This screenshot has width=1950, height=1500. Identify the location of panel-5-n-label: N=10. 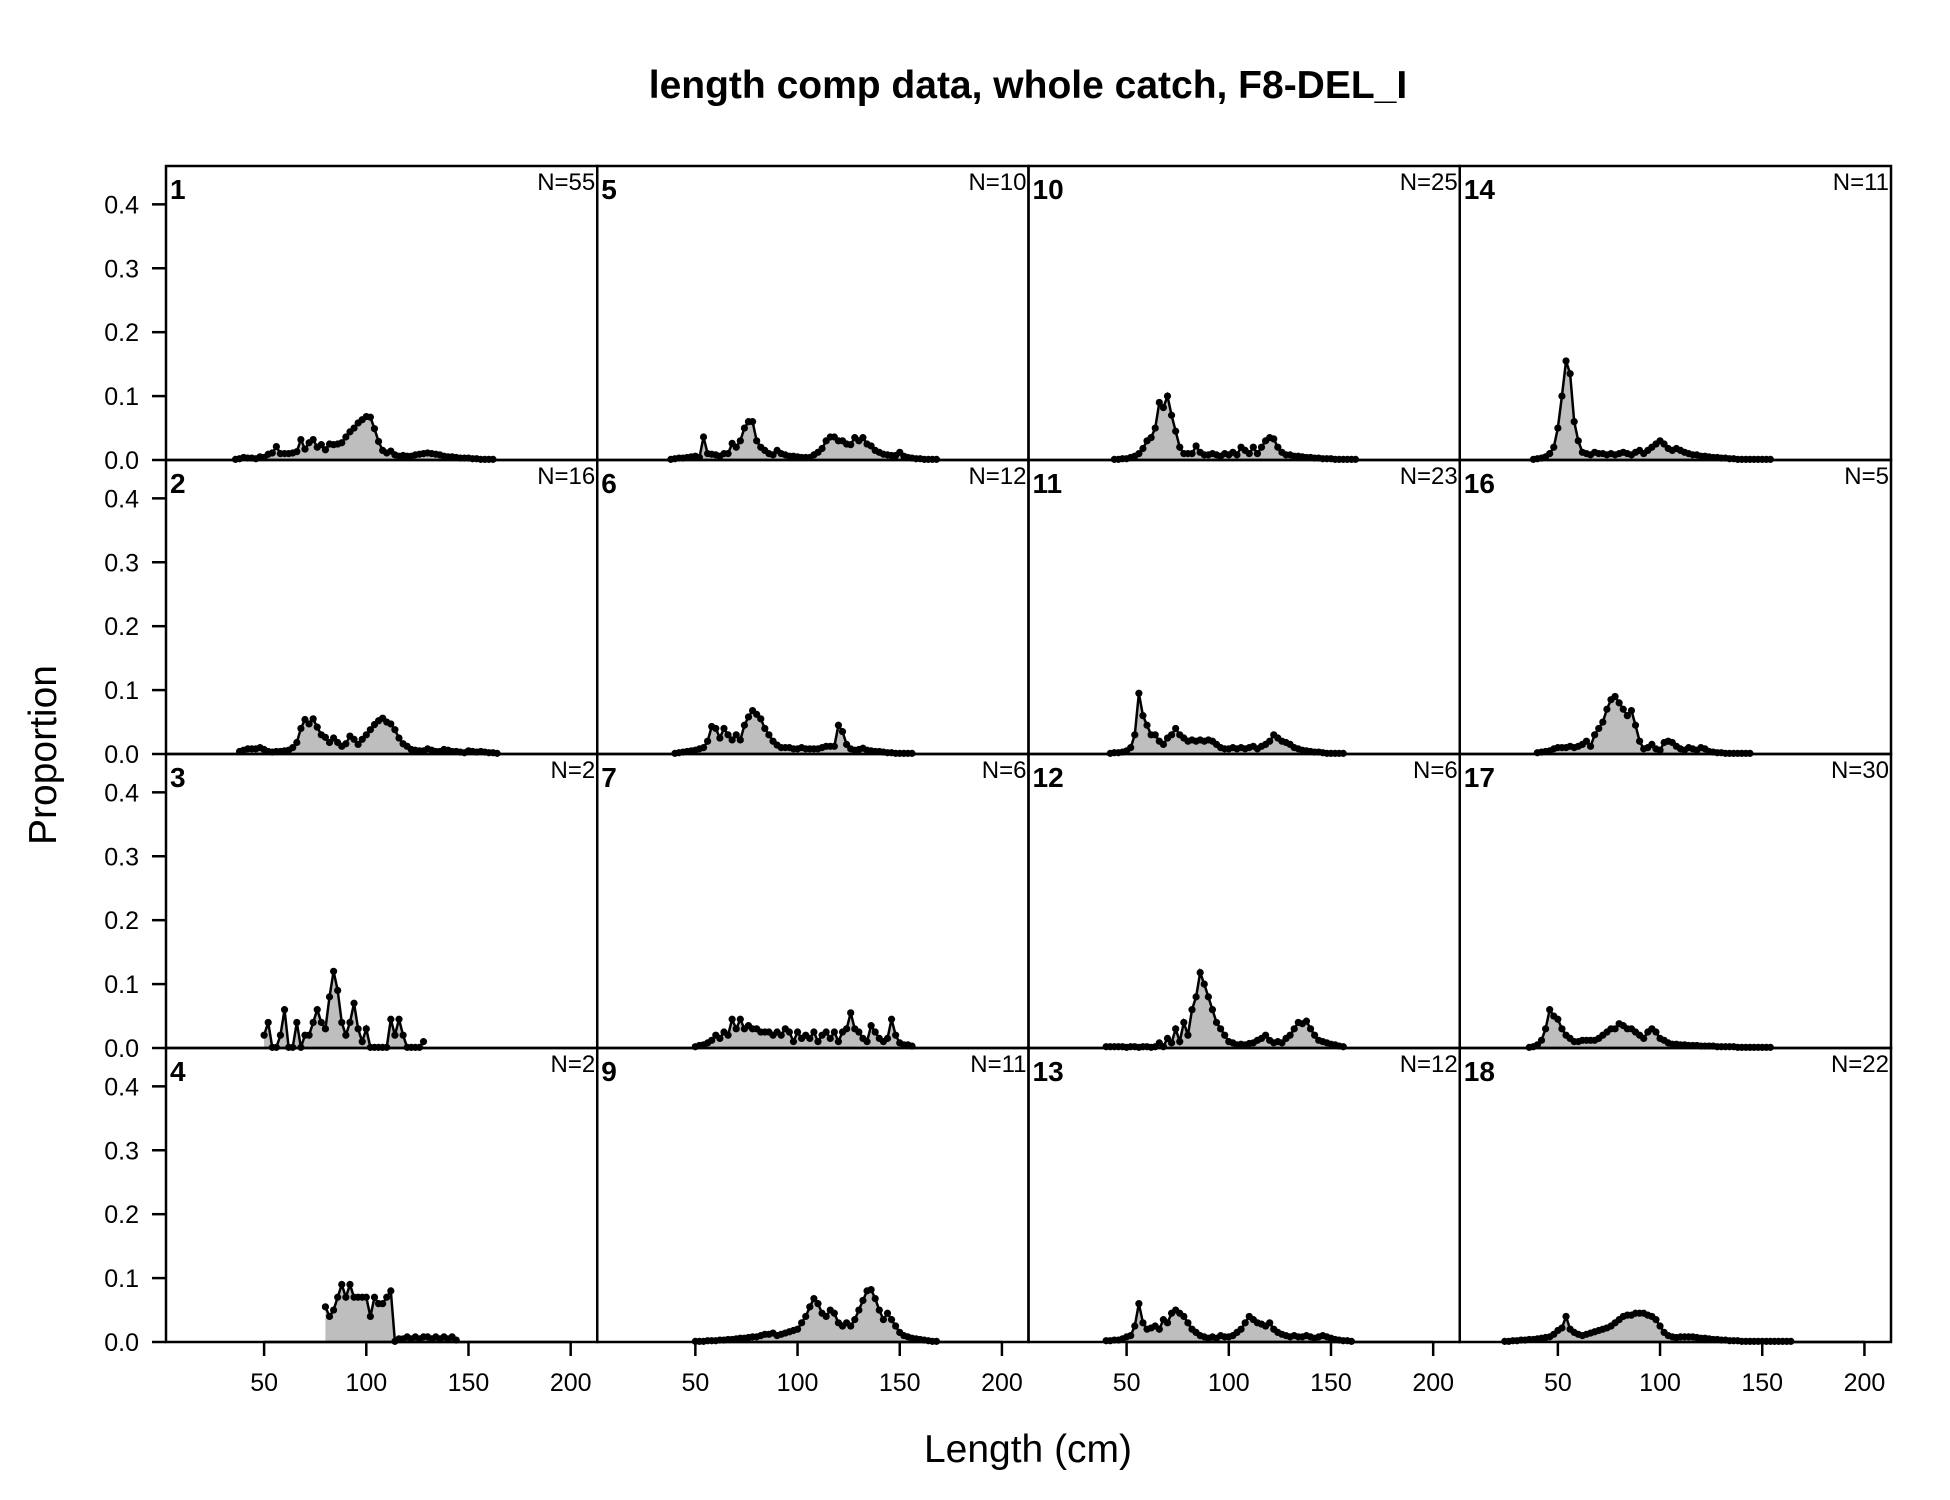
(997, 182).